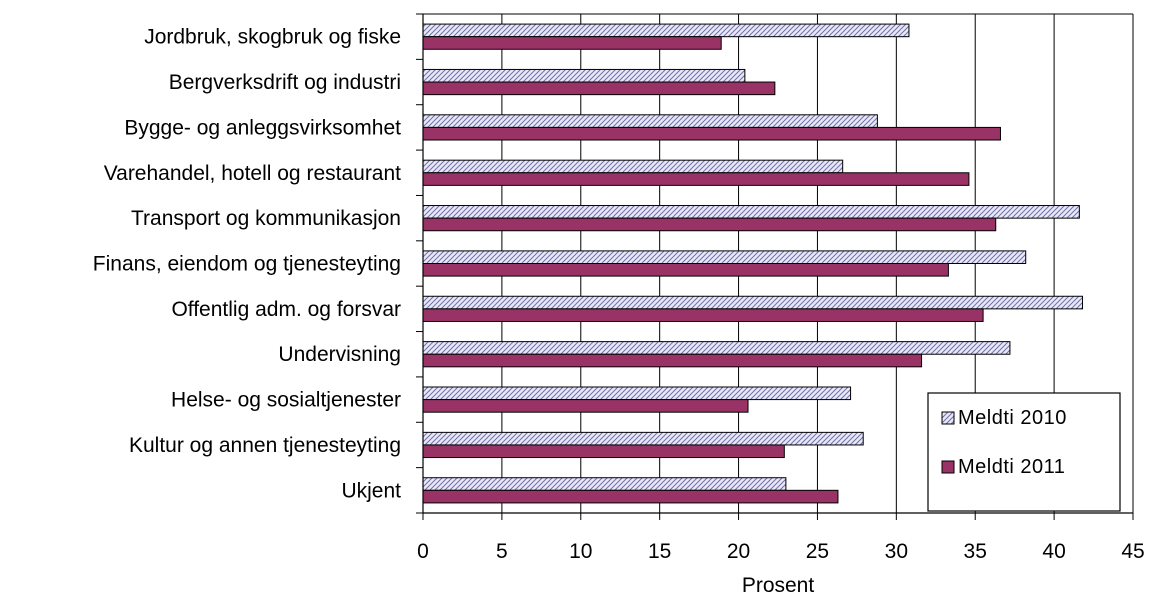 The height and width of the screenshot is (598, 1152). What do you see at coordinates (738, 551) in the screenshot?
I see `x-tick-label: 20` at bounding box center [738, 551].